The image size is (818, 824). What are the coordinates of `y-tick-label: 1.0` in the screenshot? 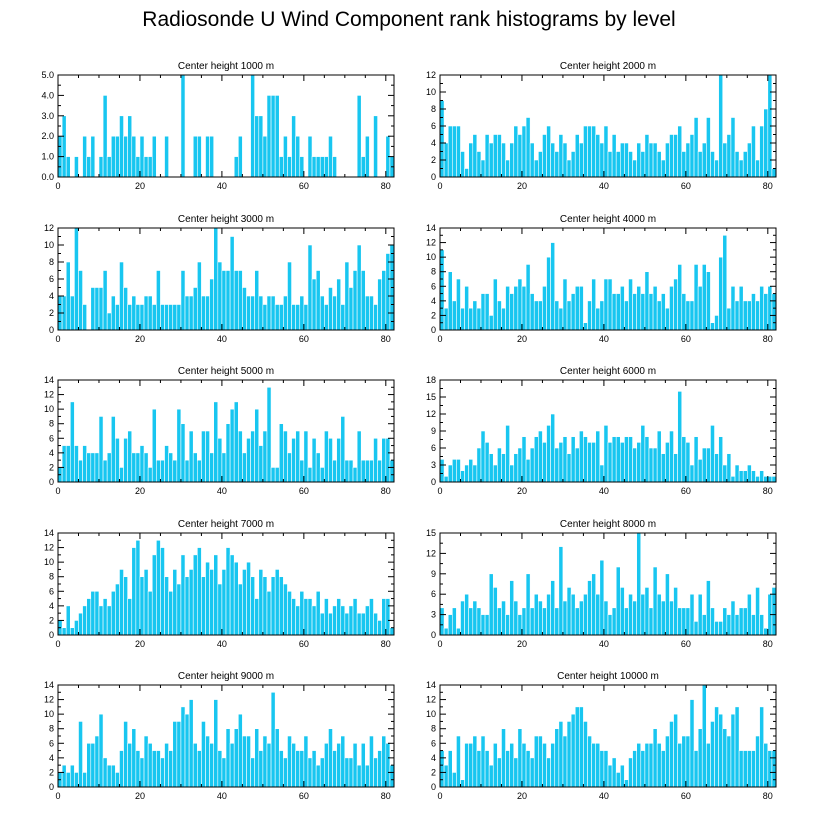 It's located at (47, 157).